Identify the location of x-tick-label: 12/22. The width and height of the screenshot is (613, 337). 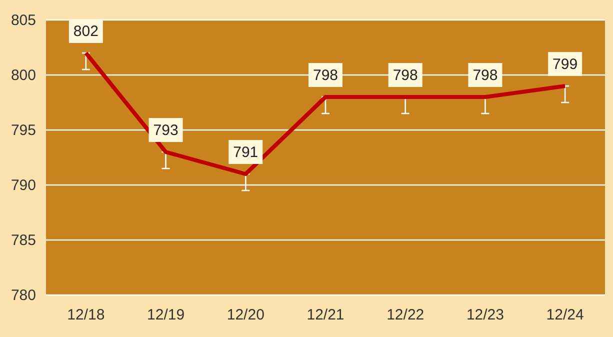
(405, 315).